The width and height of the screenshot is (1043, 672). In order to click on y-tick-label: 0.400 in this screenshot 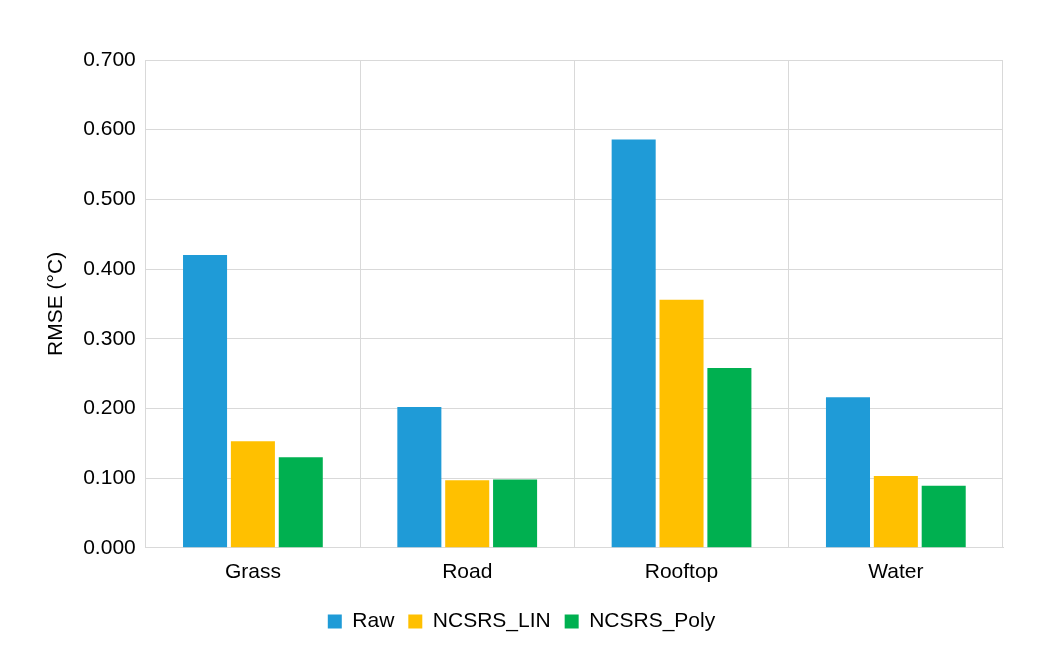, I will do `click(109, 267)`.